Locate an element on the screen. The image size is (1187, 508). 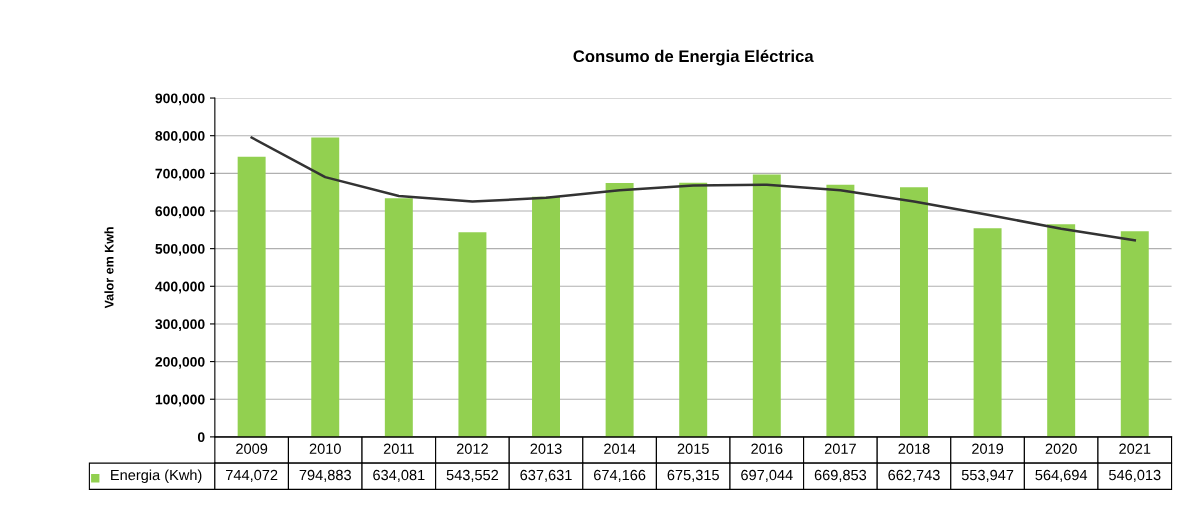
x-tick-label: 2011 is located at coordinates (398, 448).